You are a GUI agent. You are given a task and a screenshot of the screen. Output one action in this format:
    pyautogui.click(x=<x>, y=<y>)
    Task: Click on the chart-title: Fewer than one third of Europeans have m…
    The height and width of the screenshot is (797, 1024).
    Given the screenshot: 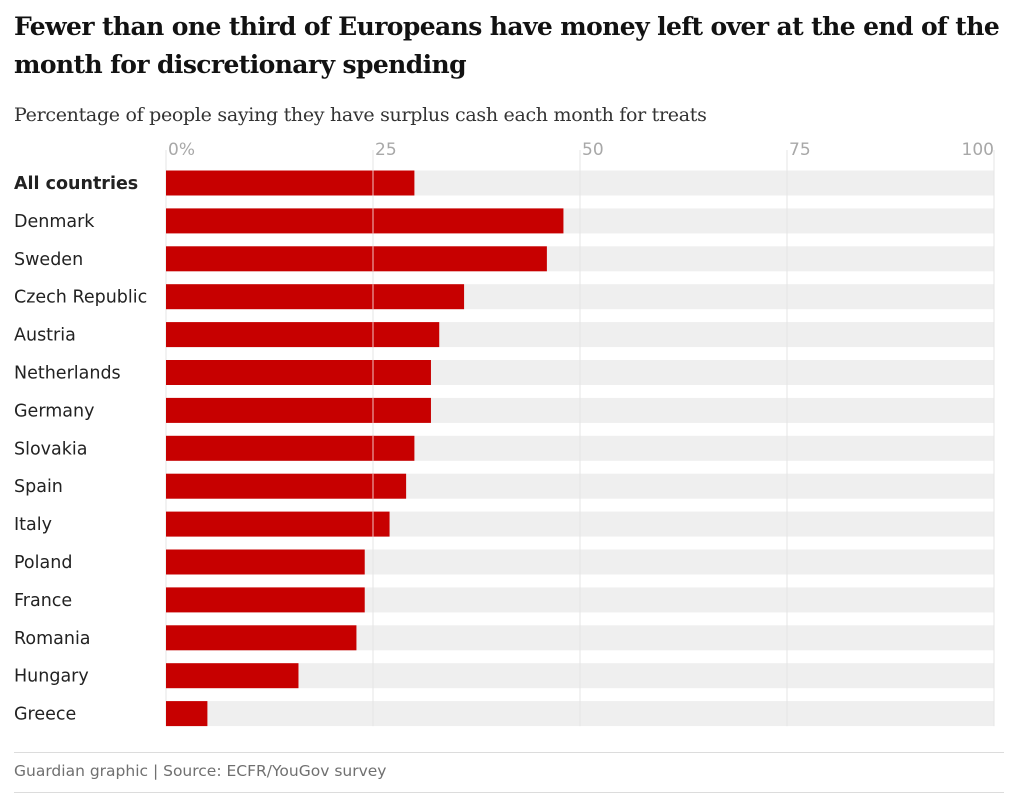 What is the action you would take?
    pyautogui.click(x=507, y=45)
    